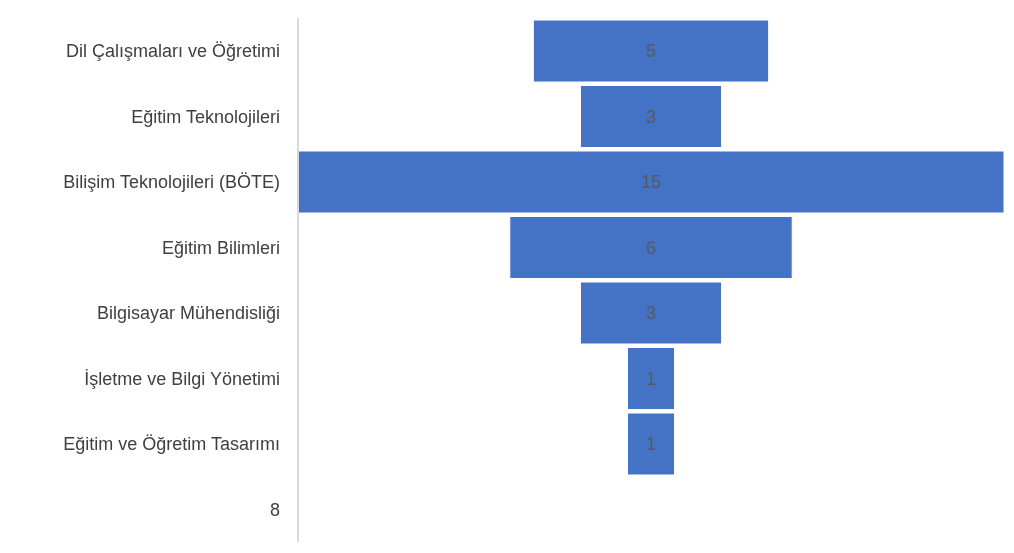  Describe the element at coordinates (188, 313) in the screenshot. I see `category-label: Bilgisayar Mühendisliği` at that location.